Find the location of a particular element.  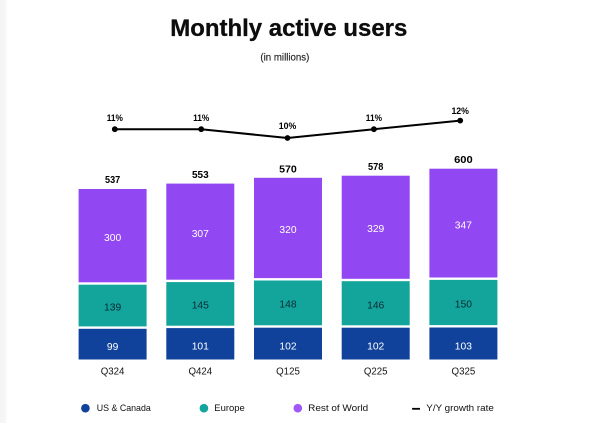

svg-text: 578 is located at coordinates (376, 167).